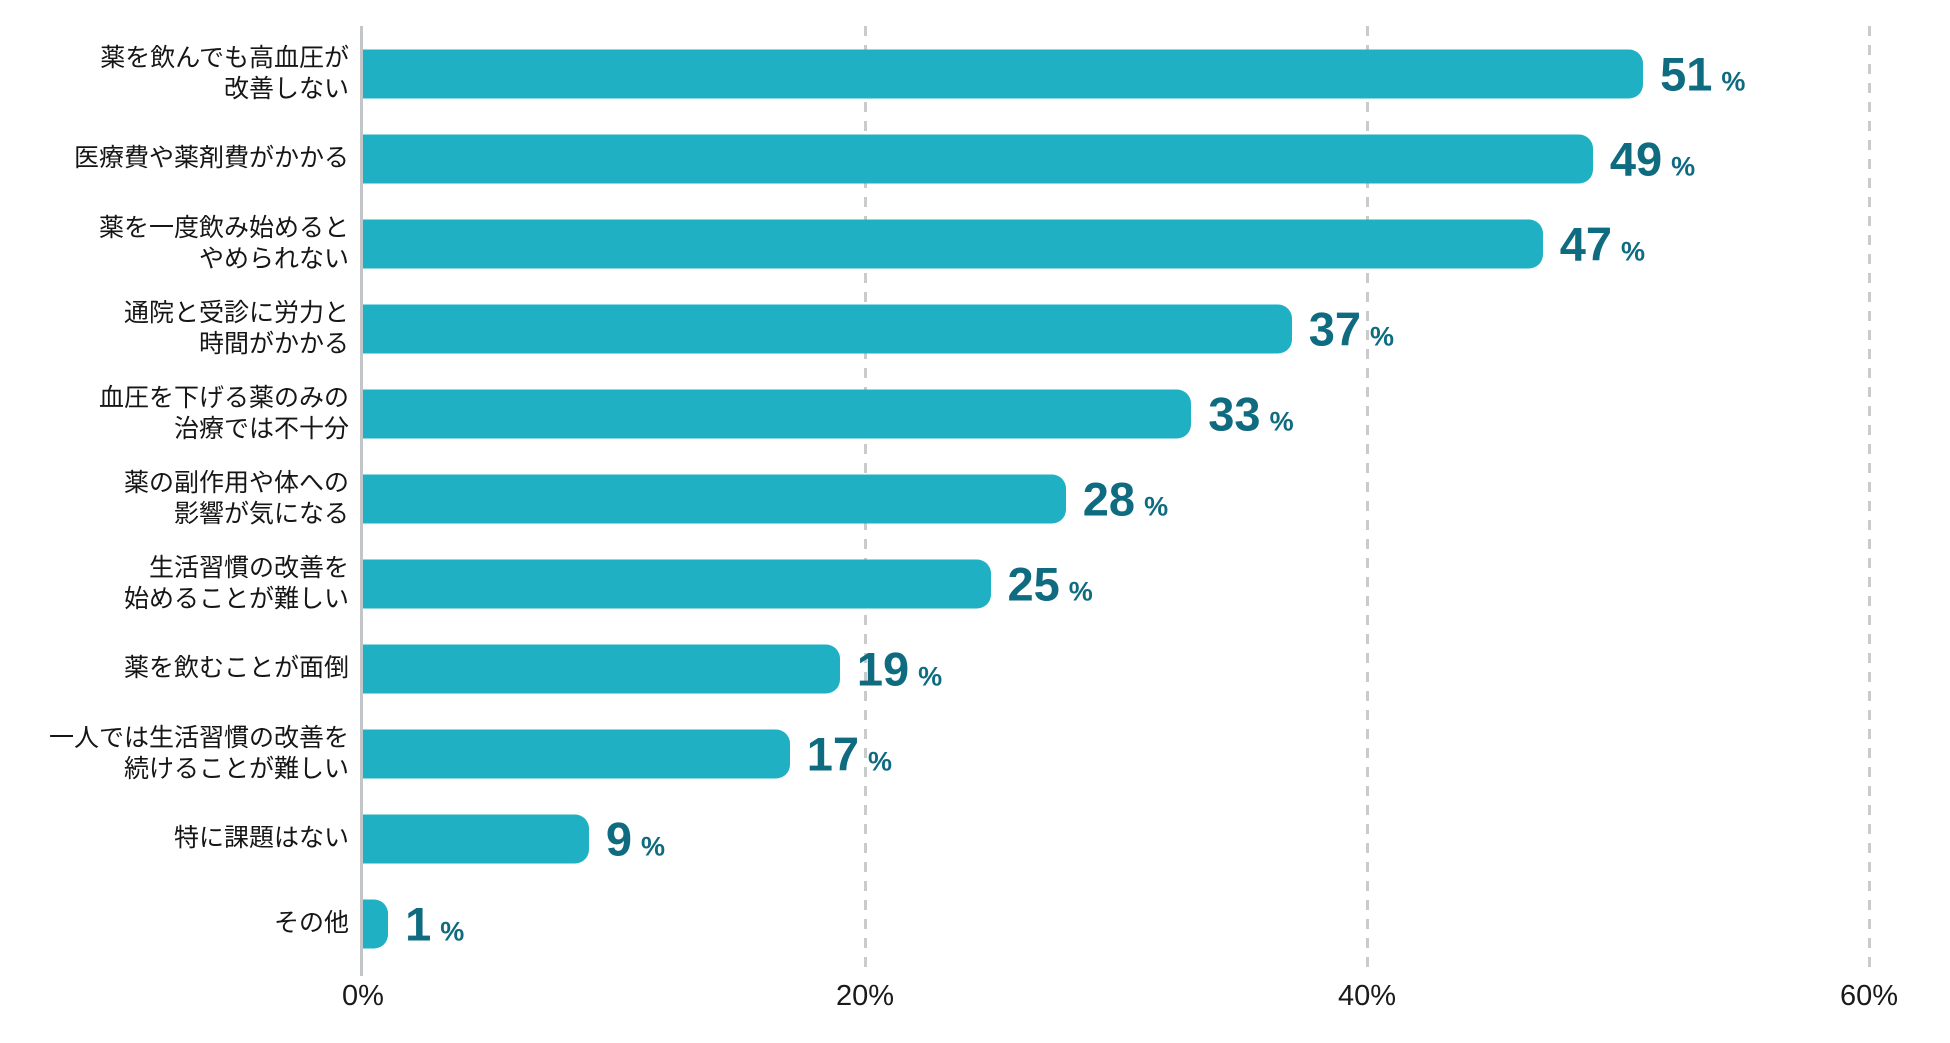 This screenshot has height=1043, width=1950. I want to click on value-number: 25, so click(1033, 583).